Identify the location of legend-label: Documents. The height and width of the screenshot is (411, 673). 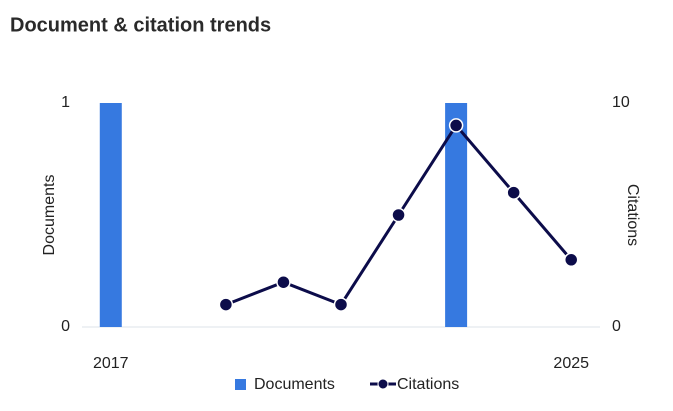
(294, 384).